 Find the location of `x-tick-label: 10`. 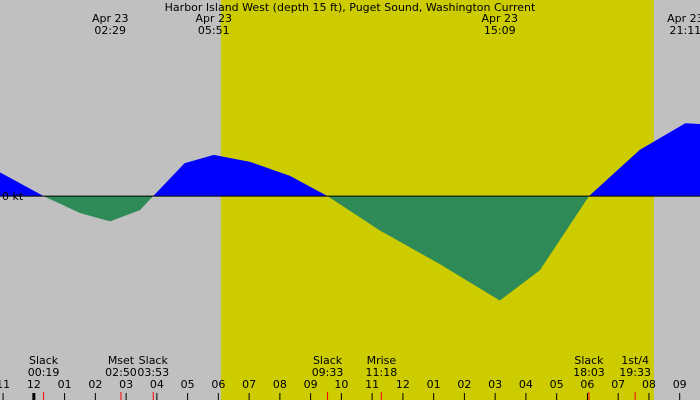

x-tick-label: 10 is located at coordinates (341, 384).